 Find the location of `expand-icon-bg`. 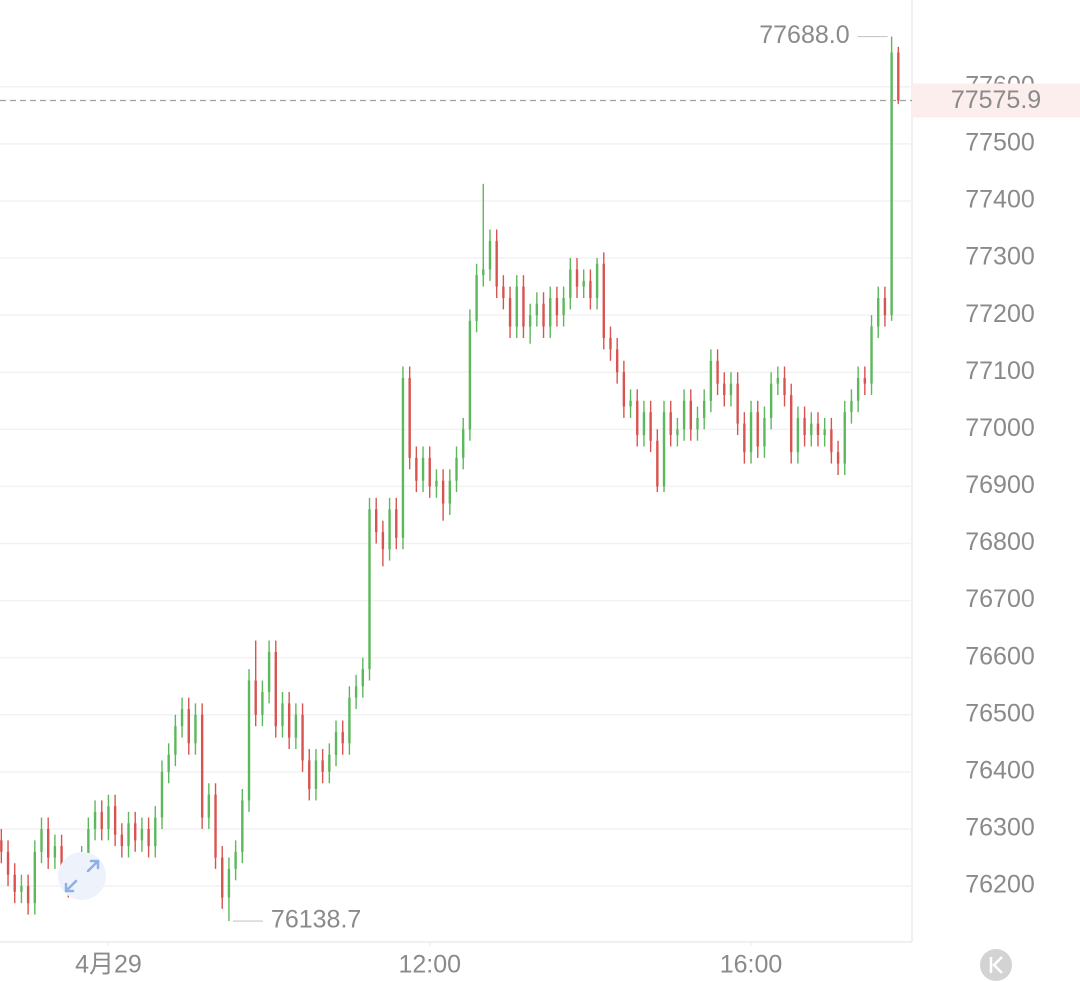

expand-icon-bg is located at coordinates (82, 876).